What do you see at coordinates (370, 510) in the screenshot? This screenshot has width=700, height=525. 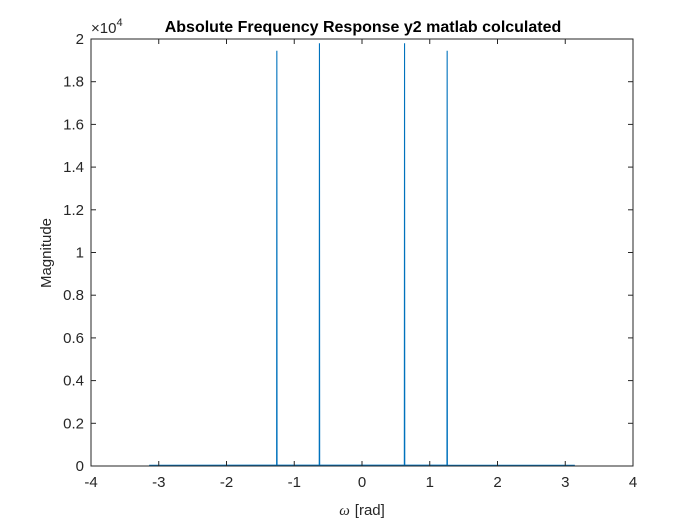 I see `x-axis-unit: [rad]` at bounding box center [370, 510].